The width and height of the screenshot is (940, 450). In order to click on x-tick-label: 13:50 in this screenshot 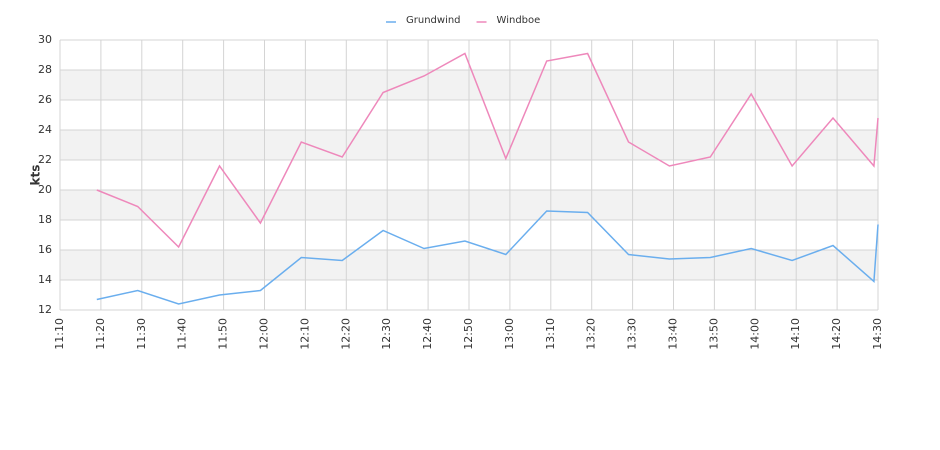, I will do `click(713, 334)`.